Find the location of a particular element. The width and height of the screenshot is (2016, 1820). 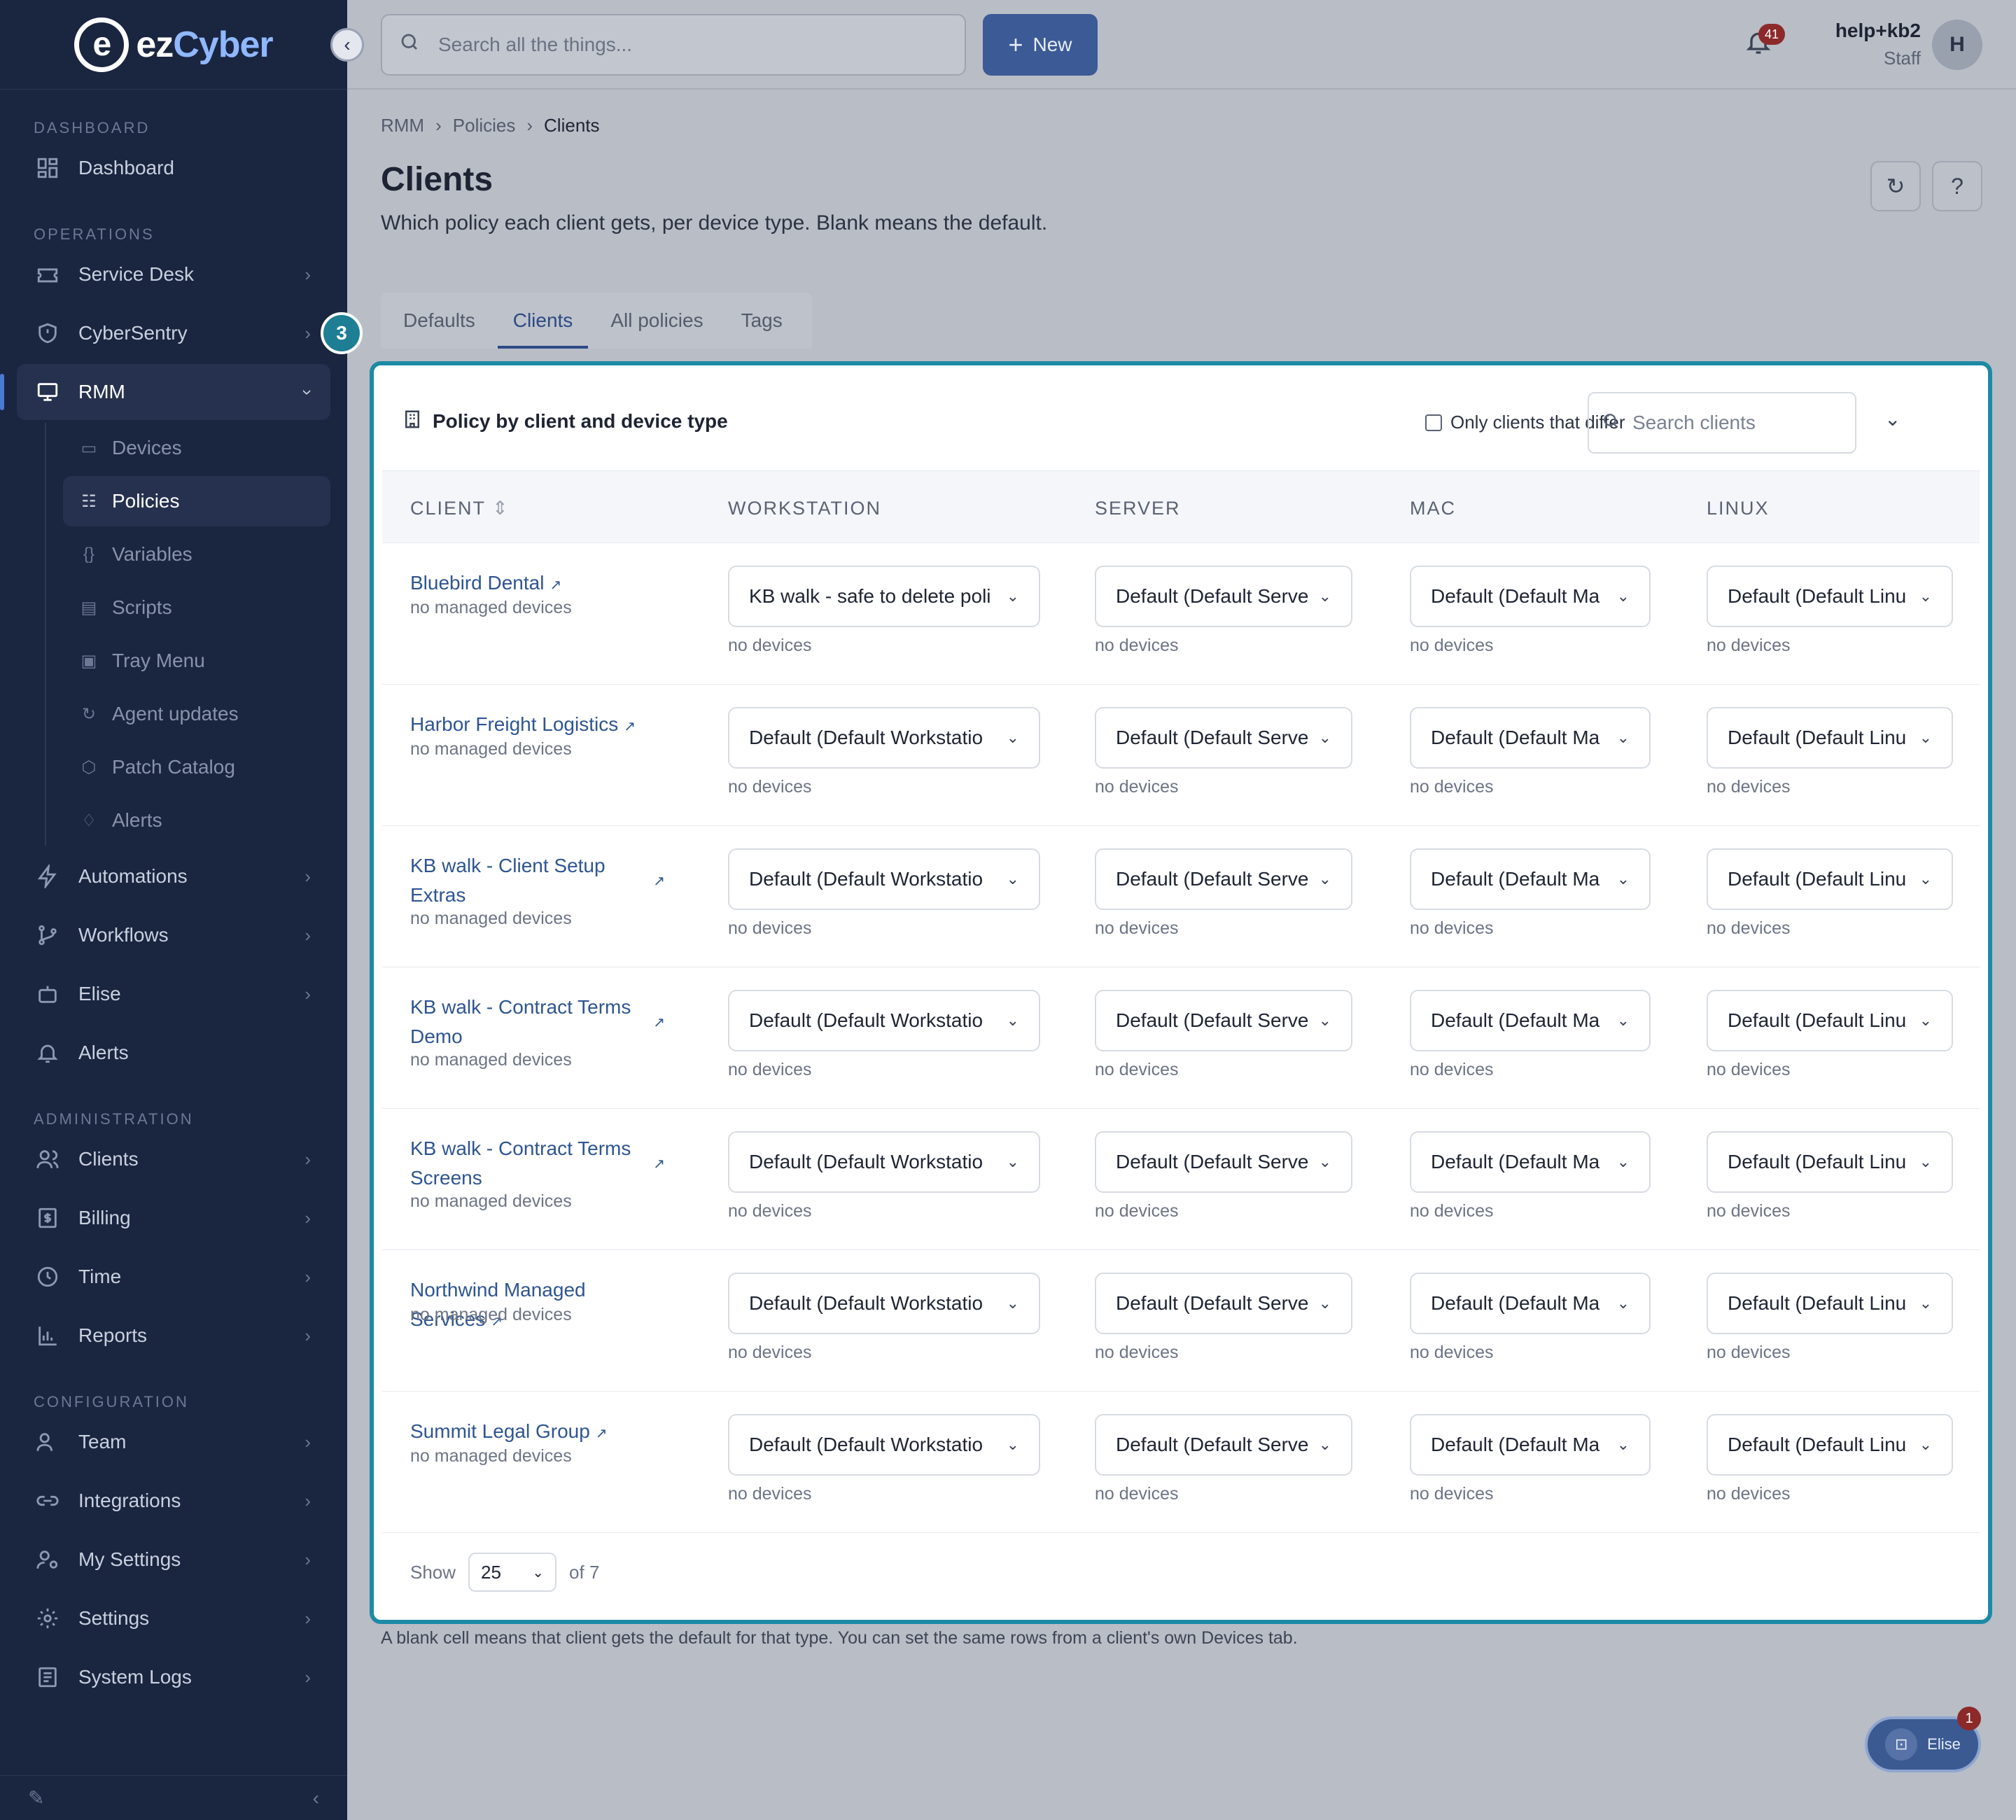

bell-icon: ♢ is located at coordinates (89, 820).